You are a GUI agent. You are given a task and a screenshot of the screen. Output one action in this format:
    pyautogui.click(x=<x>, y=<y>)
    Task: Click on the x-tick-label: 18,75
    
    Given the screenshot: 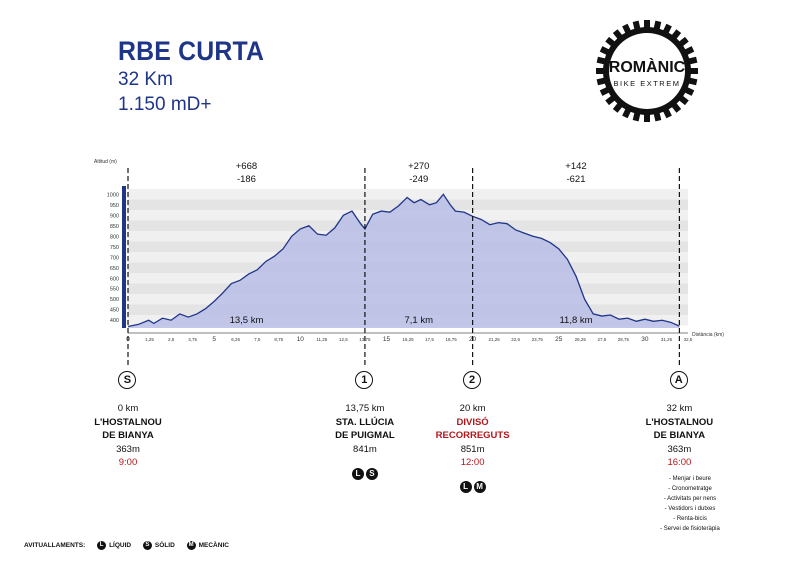 What is the action you would take?
    pyautogui.click(x=451, y=339)
    